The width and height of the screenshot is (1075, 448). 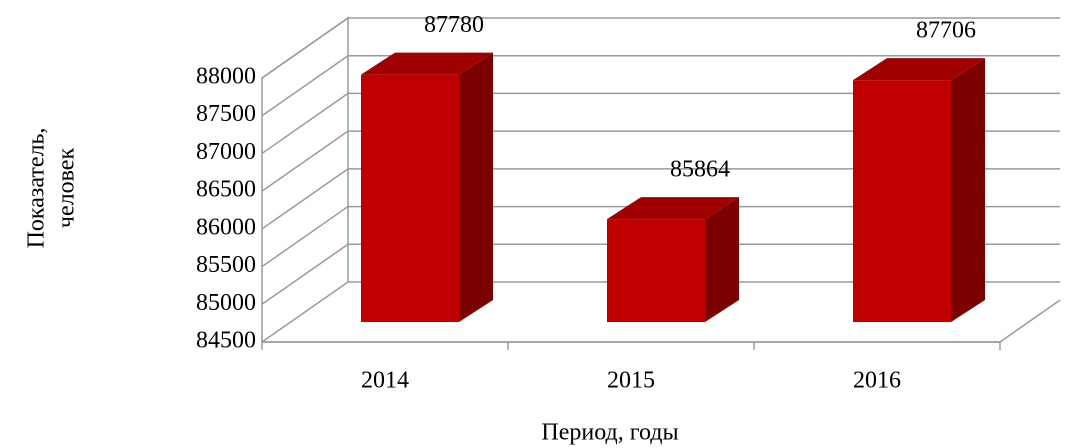 What do you see at coordinates (226, 152) in the screenshot?
I see `y-tick-label: 87000` at bounding box center [226, 152].